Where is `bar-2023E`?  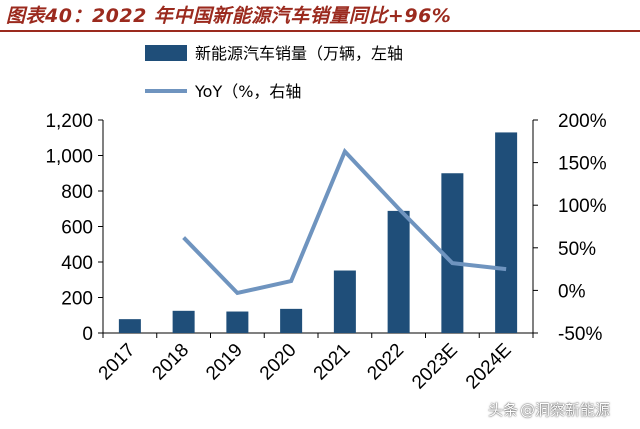
bar-2023E is located at coordinates (452, 253).